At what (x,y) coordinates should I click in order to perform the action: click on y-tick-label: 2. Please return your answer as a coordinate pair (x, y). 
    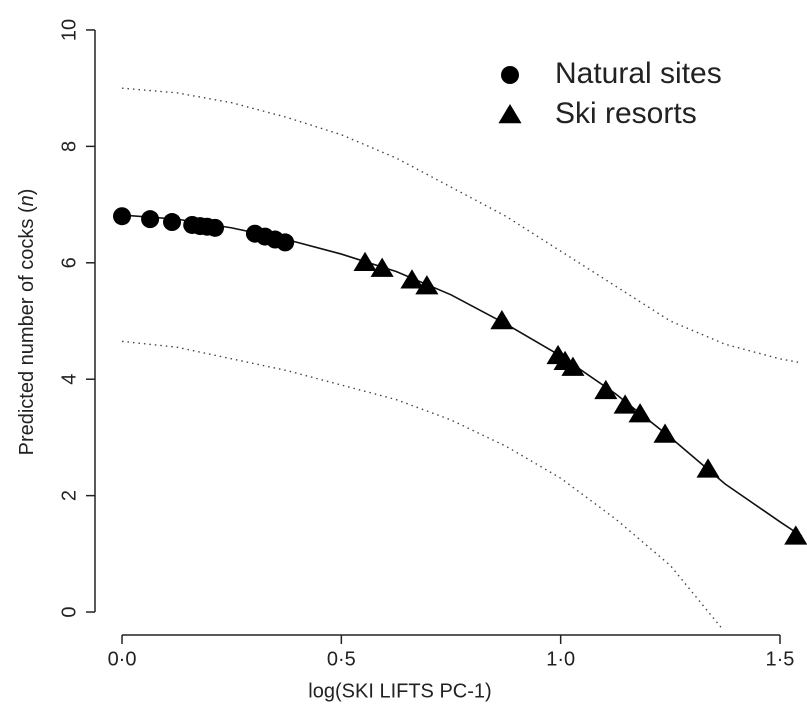
    Looking at the image, I should click on (69, 495).